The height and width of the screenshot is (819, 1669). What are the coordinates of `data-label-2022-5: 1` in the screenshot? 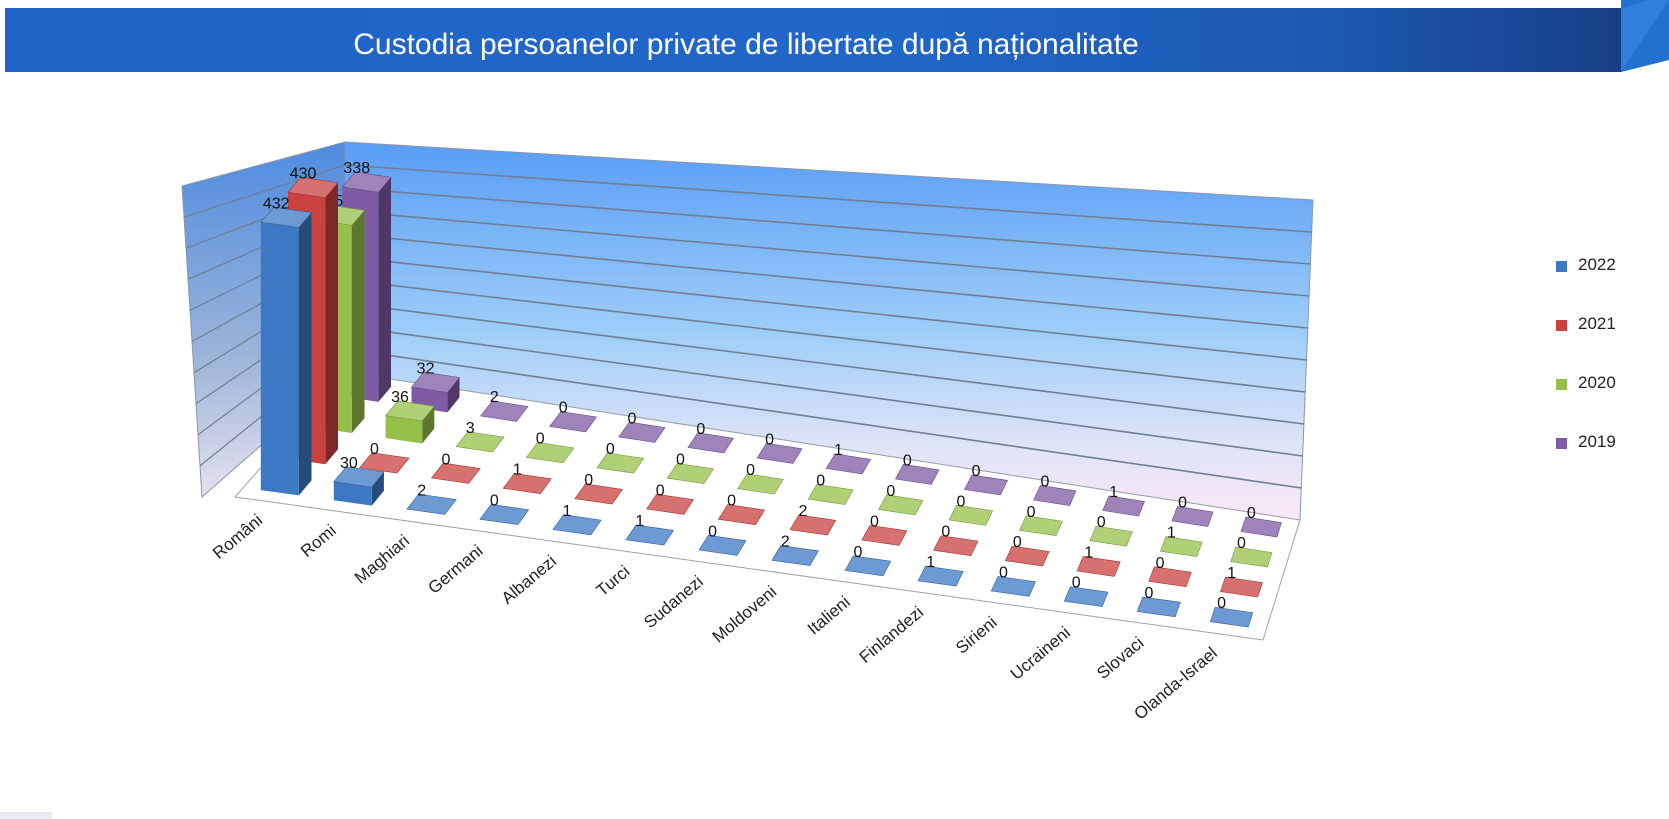 It's located at (639, 521).